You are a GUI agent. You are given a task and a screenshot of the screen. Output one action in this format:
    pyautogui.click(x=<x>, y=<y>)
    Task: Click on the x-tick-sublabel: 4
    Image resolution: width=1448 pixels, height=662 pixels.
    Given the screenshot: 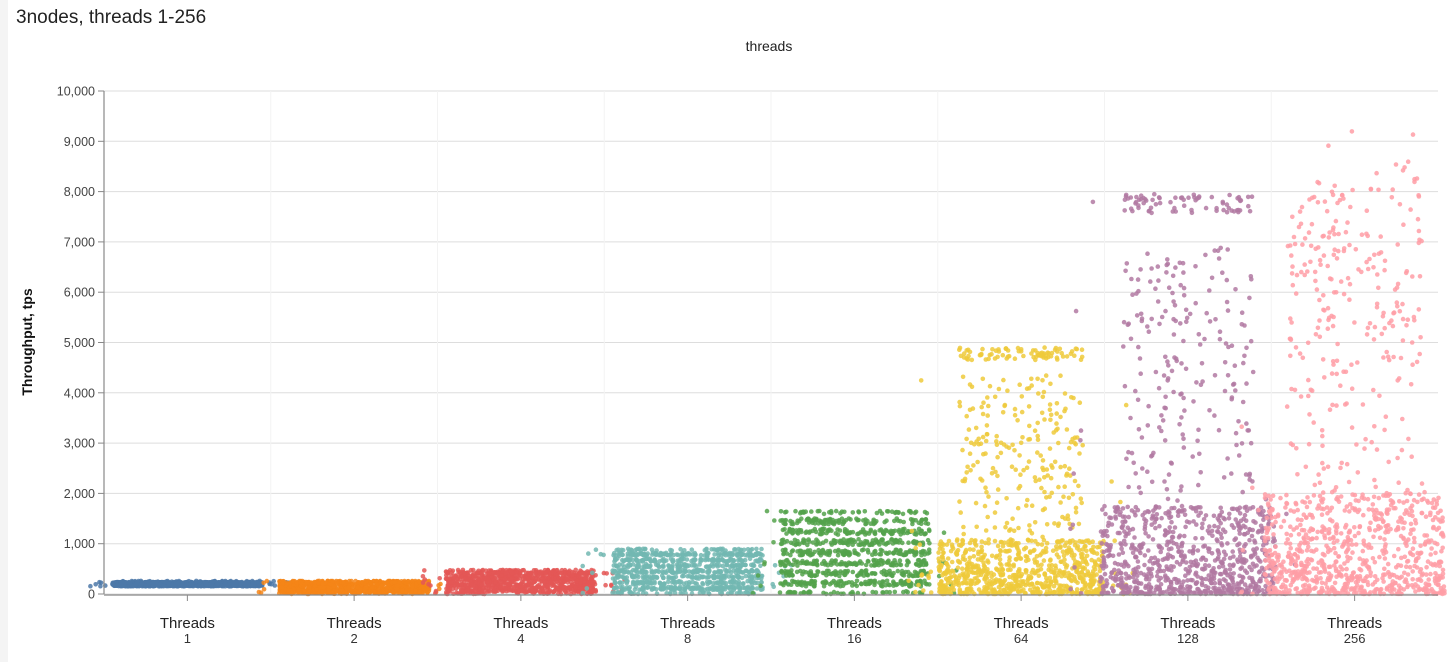 What is the action you would take?
    pyautogui.click(x=520, y=638)
    